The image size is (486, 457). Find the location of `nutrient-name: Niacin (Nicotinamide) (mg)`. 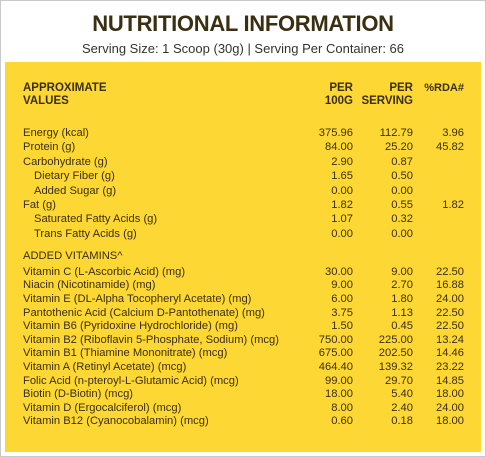

nutrient-name: Niacin (Nicotinamide) (mg) is located at coordinates (89, 285).